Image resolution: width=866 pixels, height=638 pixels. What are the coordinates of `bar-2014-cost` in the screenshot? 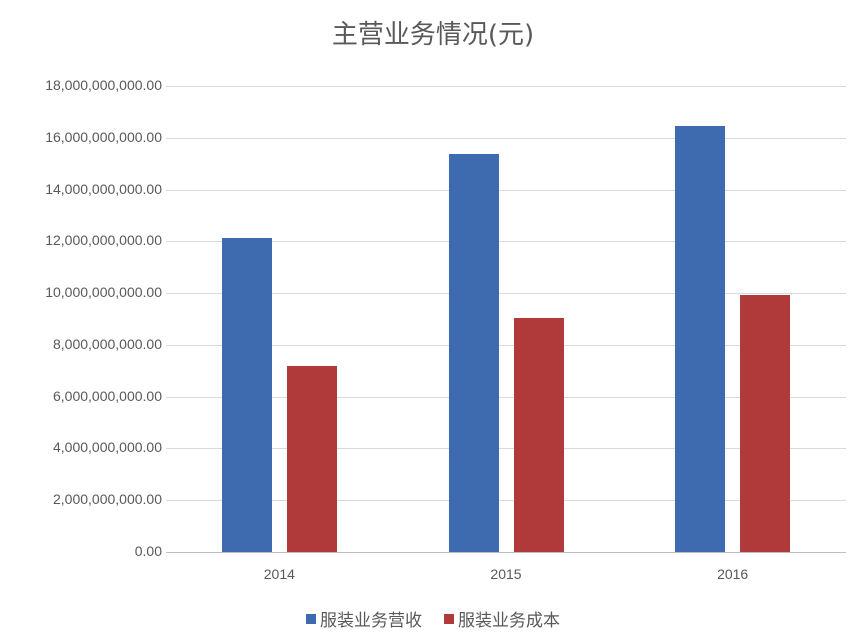 It's located at (311, 458).